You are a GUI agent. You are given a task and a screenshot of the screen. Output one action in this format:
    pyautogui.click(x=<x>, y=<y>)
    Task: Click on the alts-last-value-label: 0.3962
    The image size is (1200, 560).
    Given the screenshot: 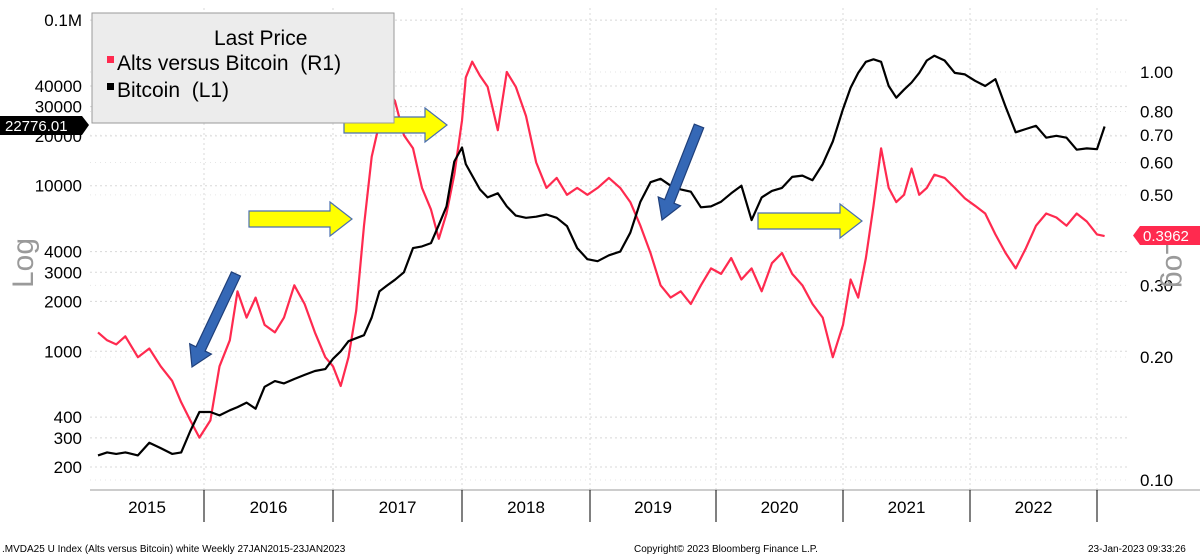 What is the action you would take?
    pyautogui.click(x=1166, y=236)
    